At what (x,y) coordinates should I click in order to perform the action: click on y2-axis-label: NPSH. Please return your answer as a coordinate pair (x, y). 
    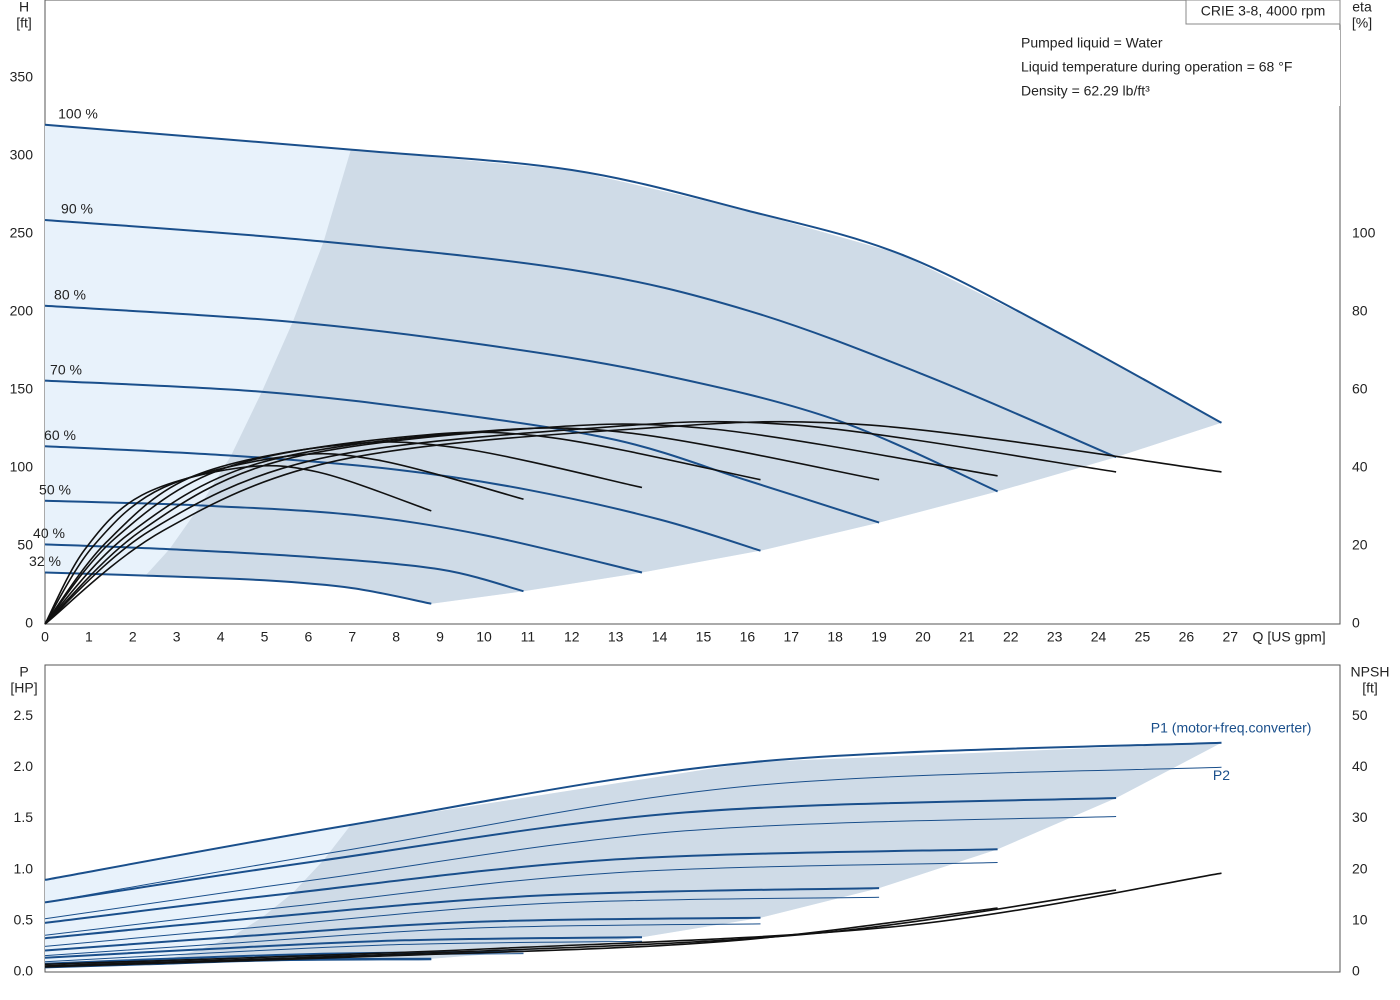
    Looking at the image, I should click on (1370, 672).